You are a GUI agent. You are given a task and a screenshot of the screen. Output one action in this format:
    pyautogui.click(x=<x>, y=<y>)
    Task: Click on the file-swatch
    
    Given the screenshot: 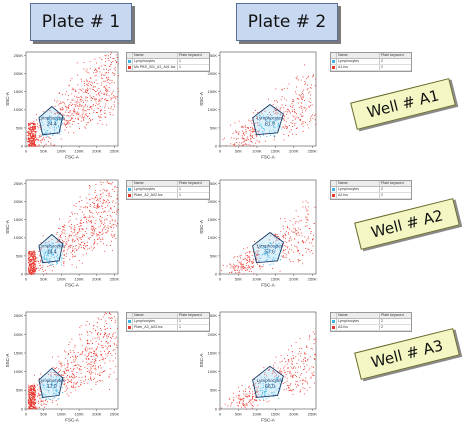 What is the action you would take?
    pyautogui.click(x=333, y=67)
    